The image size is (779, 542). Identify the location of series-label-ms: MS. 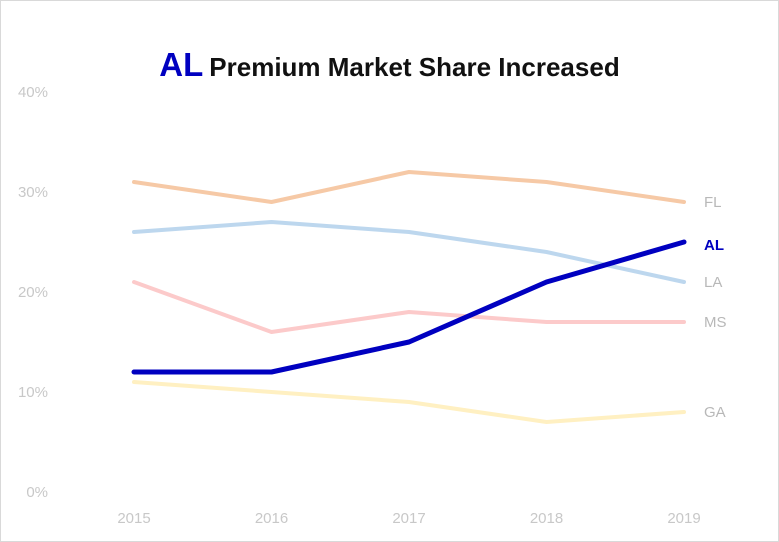
(715, 322).